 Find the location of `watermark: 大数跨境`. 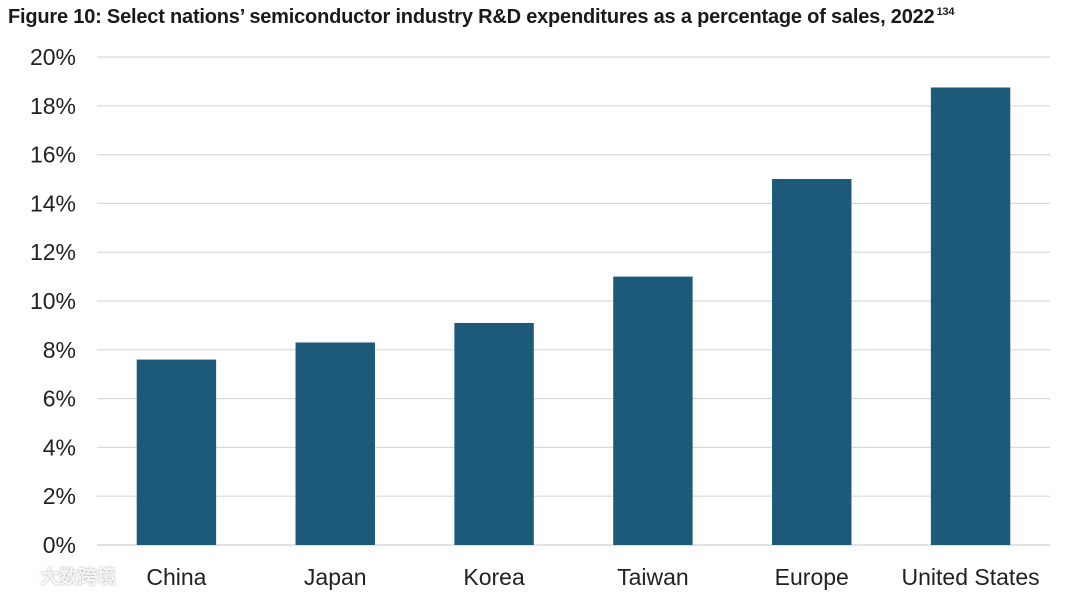

watermark: 大数跨境 is located at coordinates (62, 575).